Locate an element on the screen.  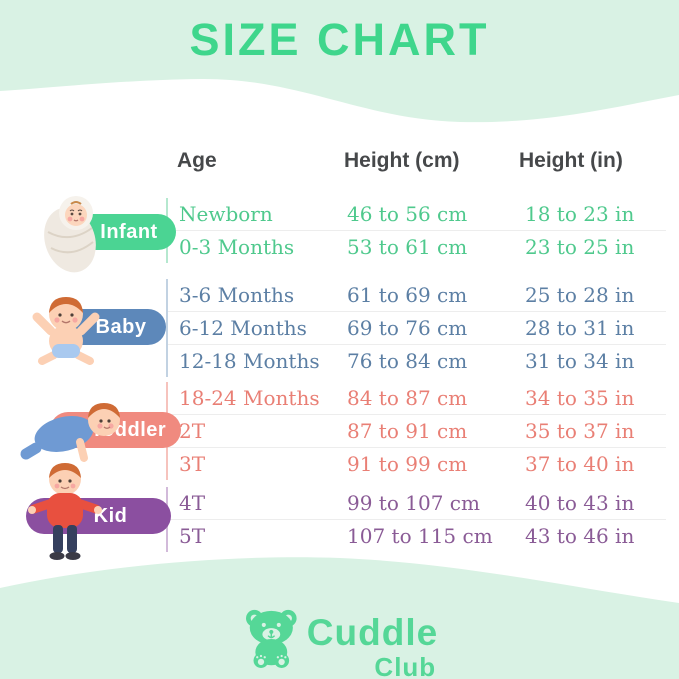
age-cell: 5T is located at coordinates (192, 536).